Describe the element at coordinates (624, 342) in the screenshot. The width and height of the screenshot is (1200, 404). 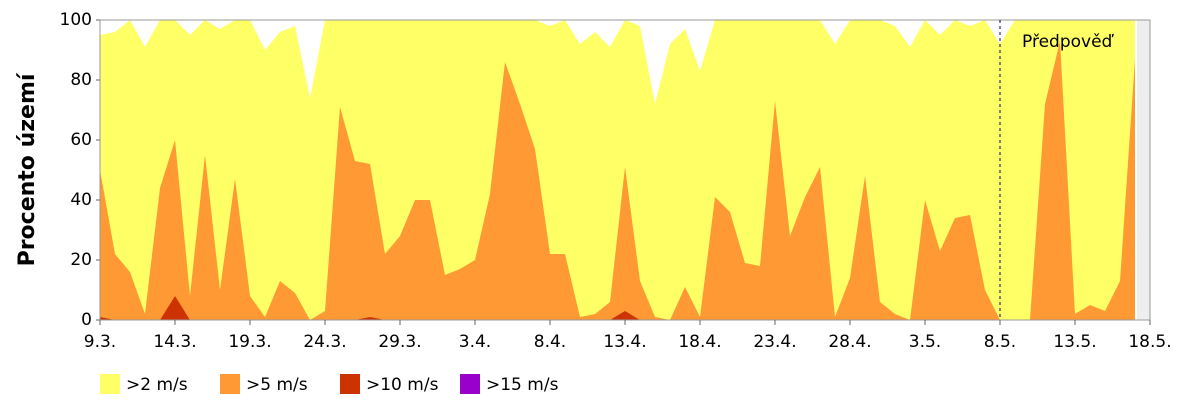
I see `x-tick-label: 13.4.` at that location.